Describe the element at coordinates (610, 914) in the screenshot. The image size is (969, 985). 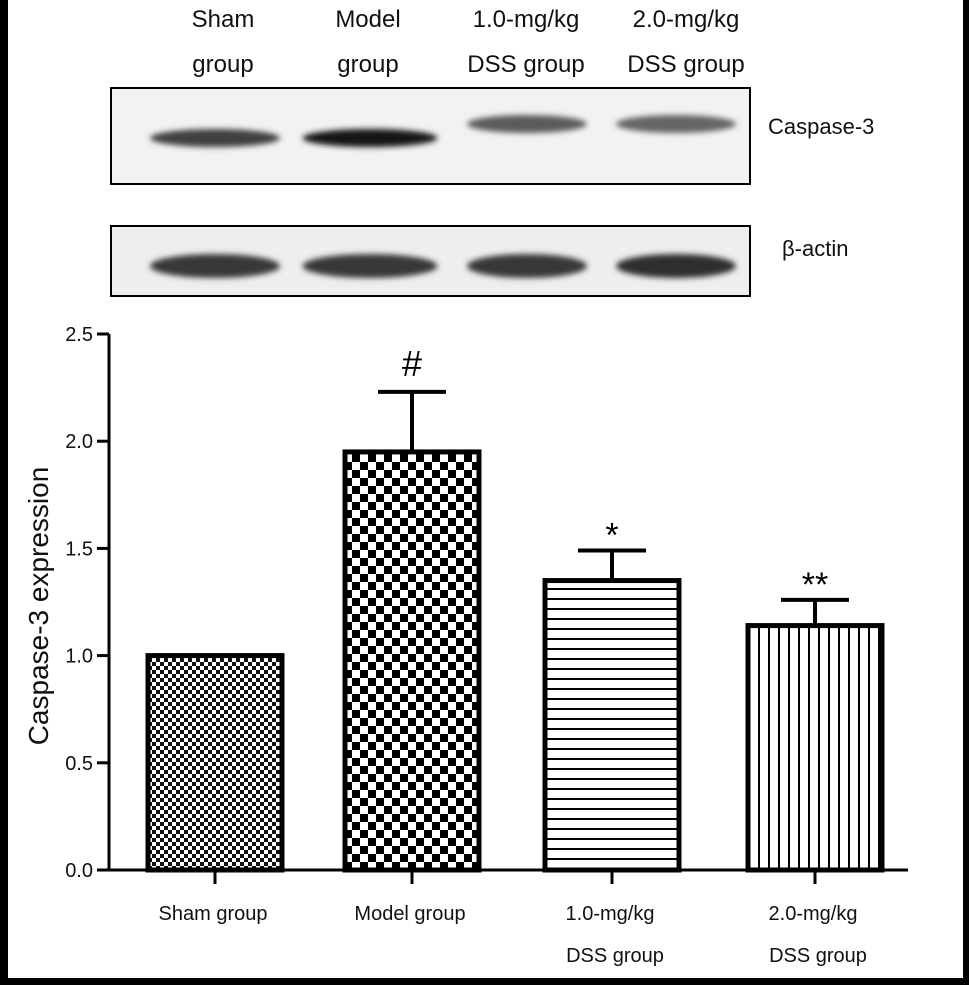
I see `x-tick-label: 1.0-mg/kg` at that location.